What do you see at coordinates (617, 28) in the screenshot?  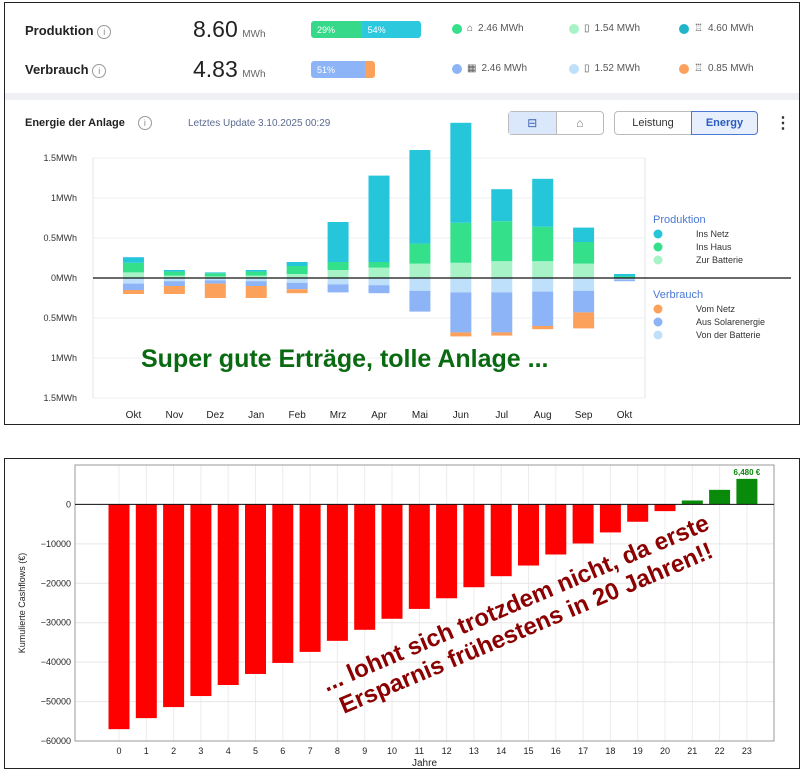 I see `production-stat-battery-value: 1.54 MWh` at bounding box center [617, 28].